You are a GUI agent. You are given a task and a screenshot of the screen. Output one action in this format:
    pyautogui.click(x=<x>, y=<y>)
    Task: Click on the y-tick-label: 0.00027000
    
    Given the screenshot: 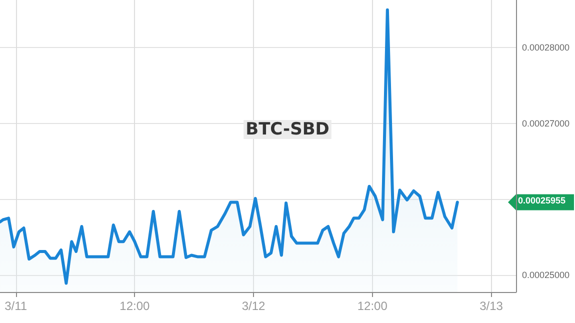 What is the action you would take?
    pyautogui.click(x=546, y=123)
    